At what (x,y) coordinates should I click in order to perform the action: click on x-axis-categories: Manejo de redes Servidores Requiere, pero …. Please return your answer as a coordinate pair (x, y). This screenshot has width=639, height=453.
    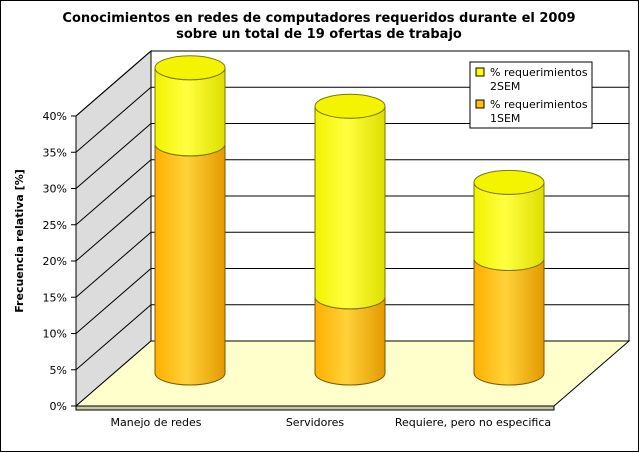
    Looking at the image, I should click on (330, 422).